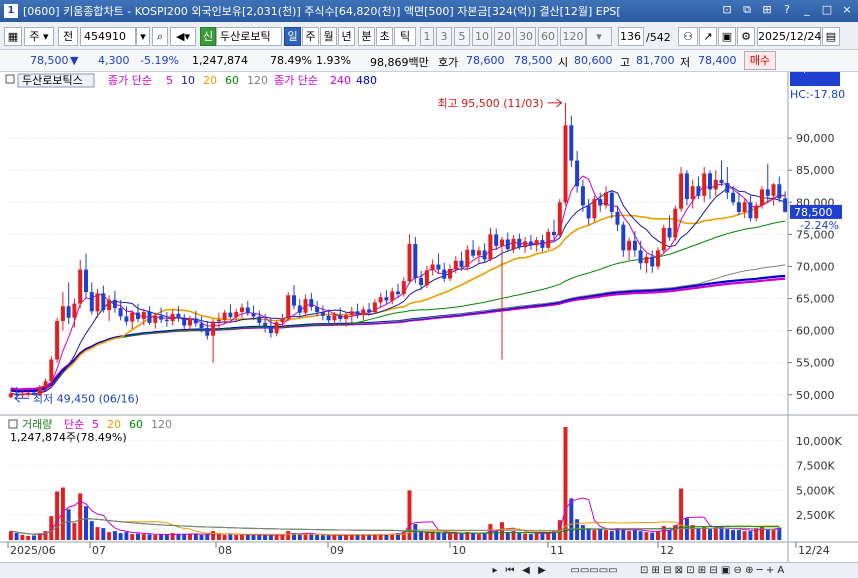  I want to click on period-tick: 틱, so click(405, 36).